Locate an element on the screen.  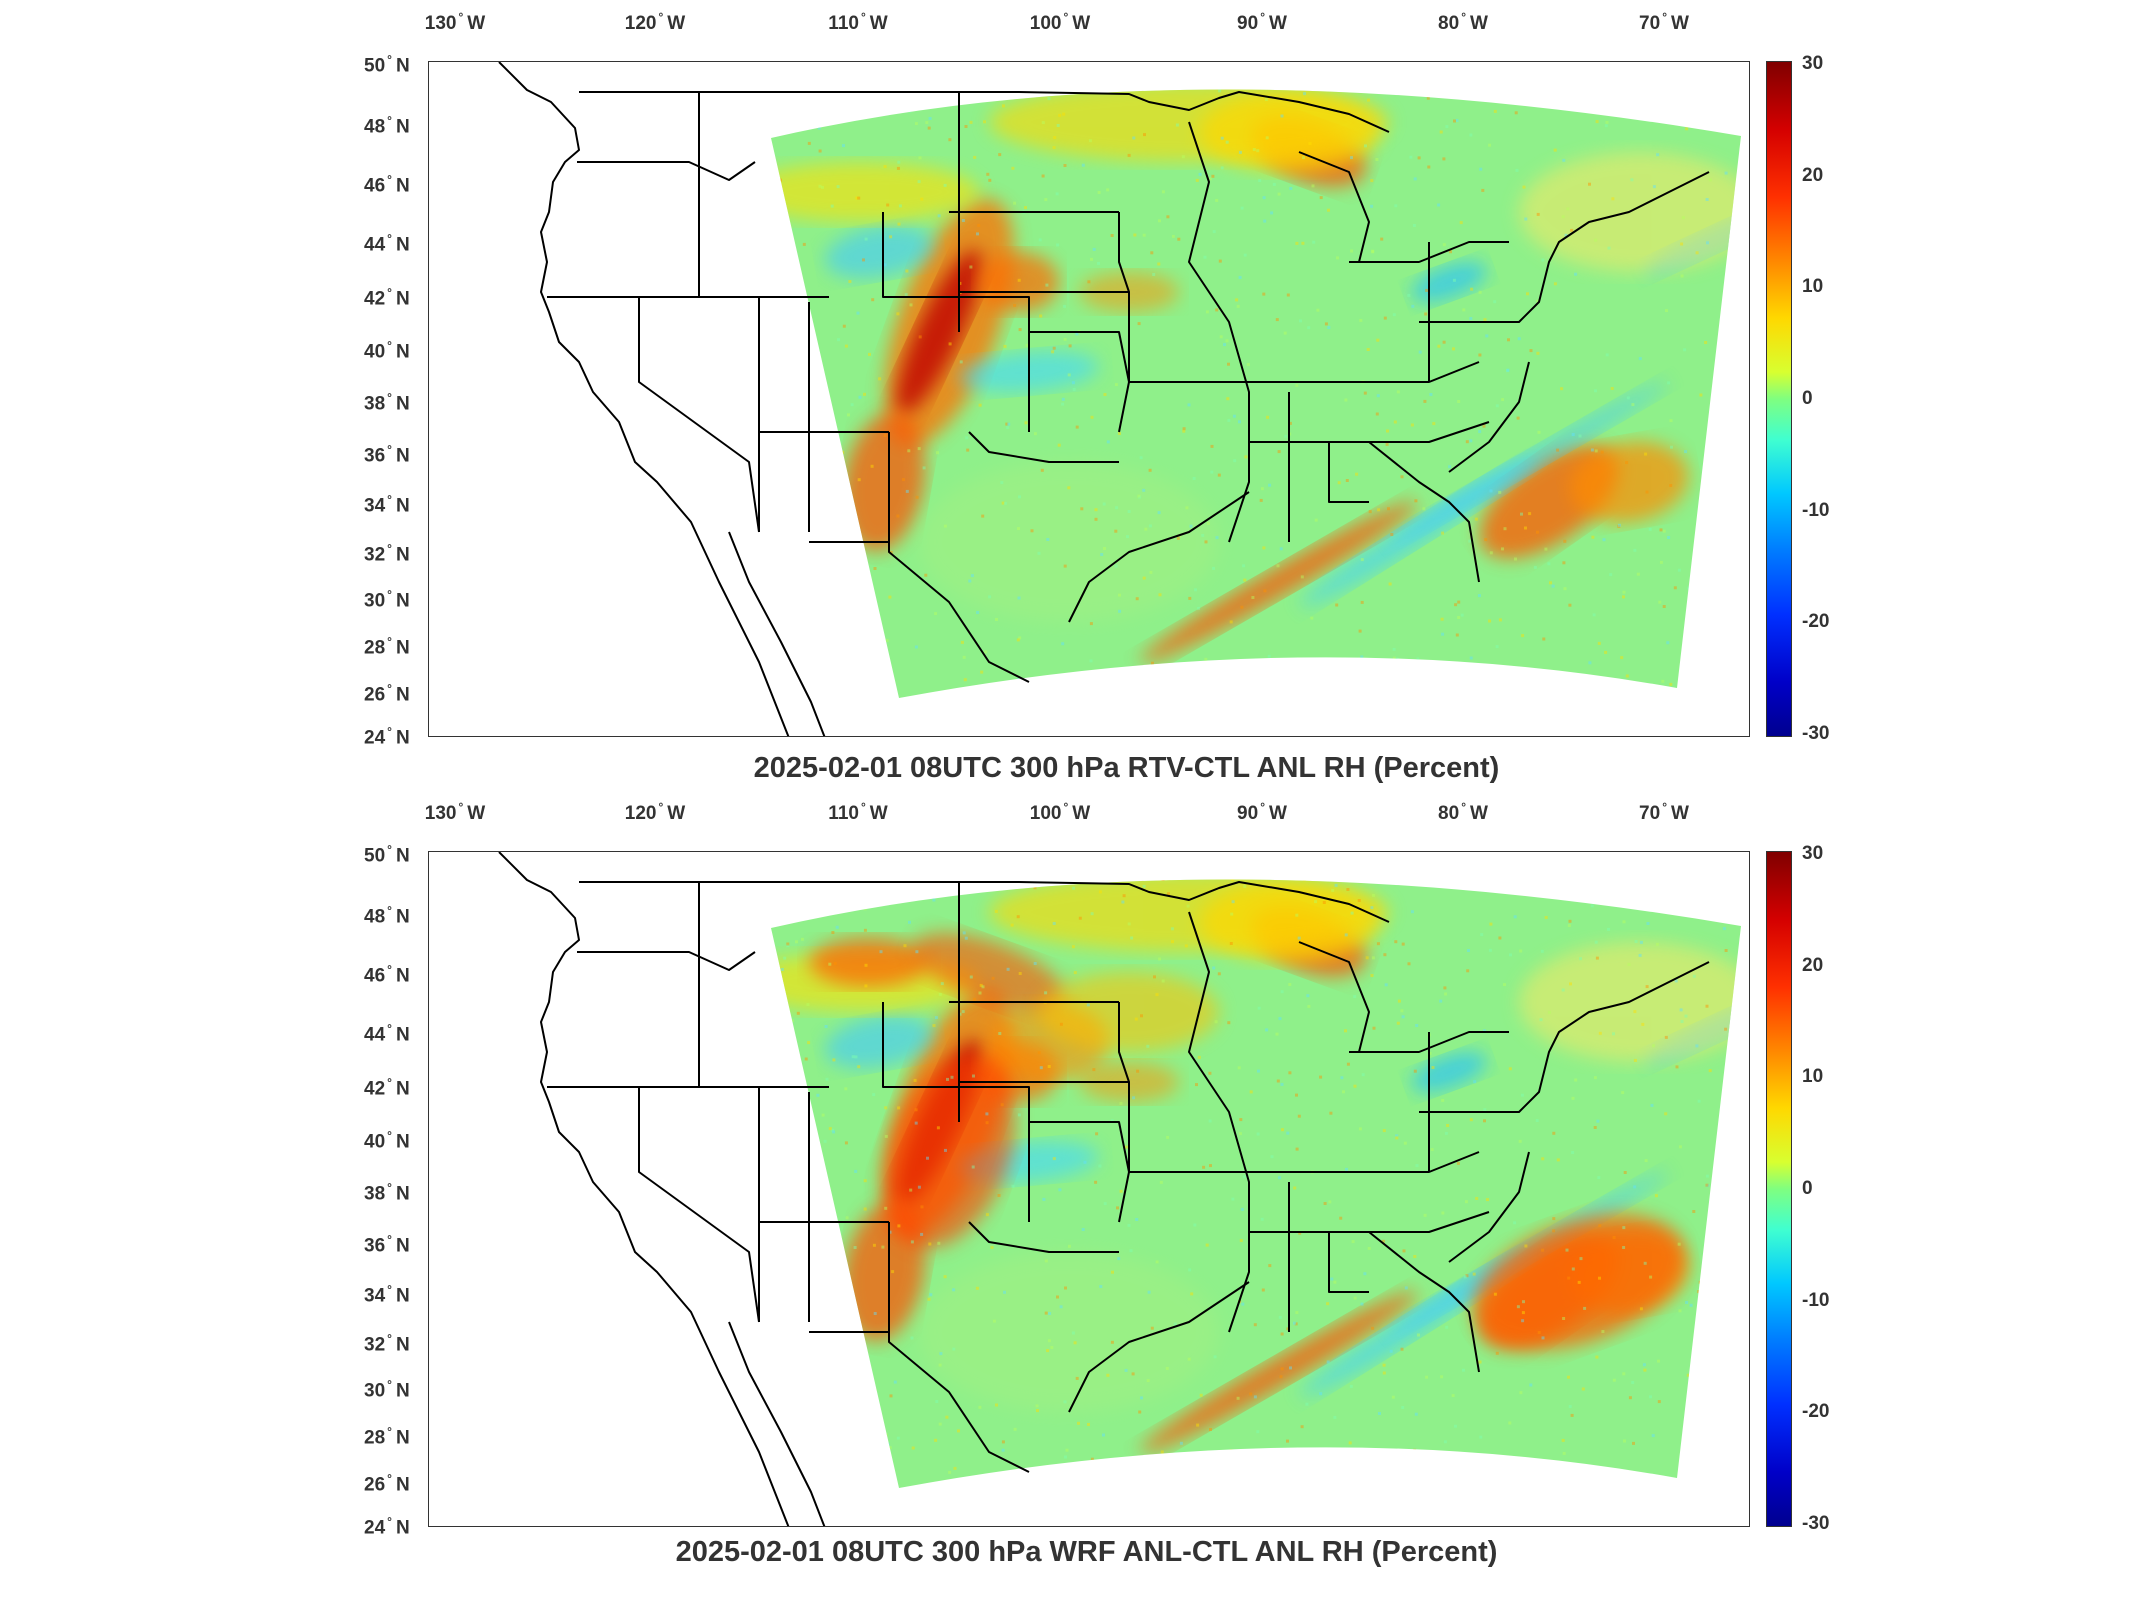
latitude-label: 30 ° N is located at coordinates (387, 599).